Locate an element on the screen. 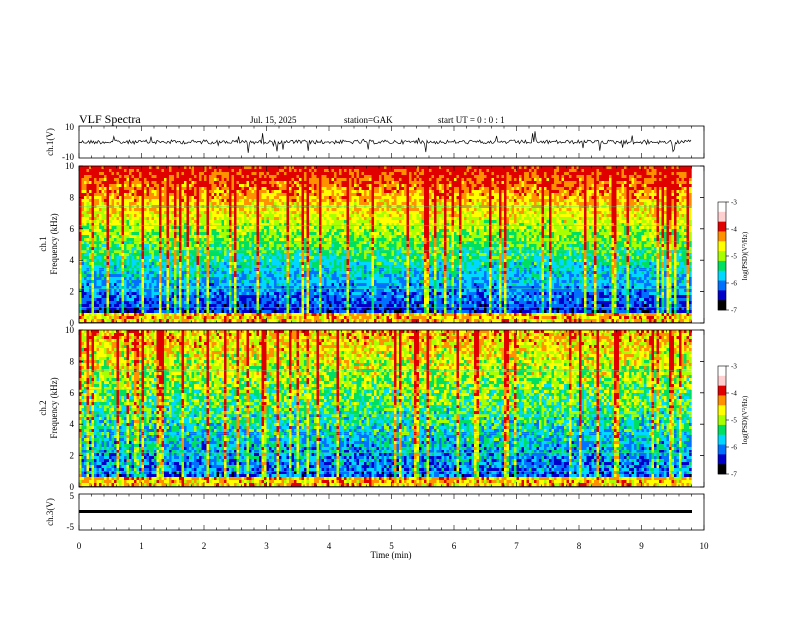  spec1-ytick-6: 6 is located at coordinates (72, 229).